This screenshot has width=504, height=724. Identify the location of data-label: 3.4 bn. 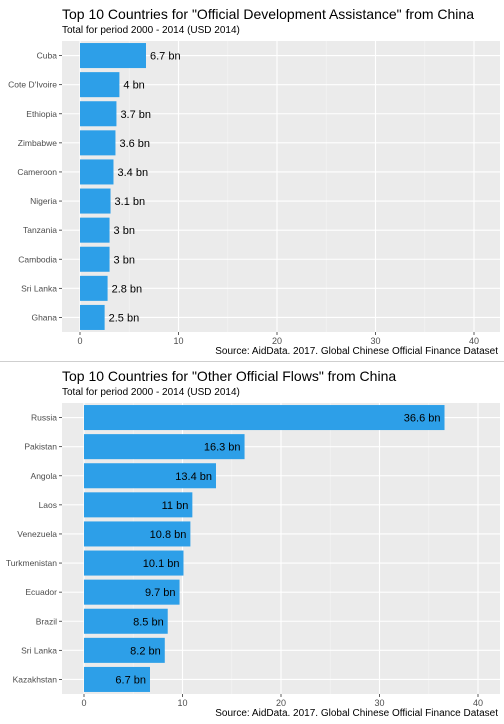
(132, 173).